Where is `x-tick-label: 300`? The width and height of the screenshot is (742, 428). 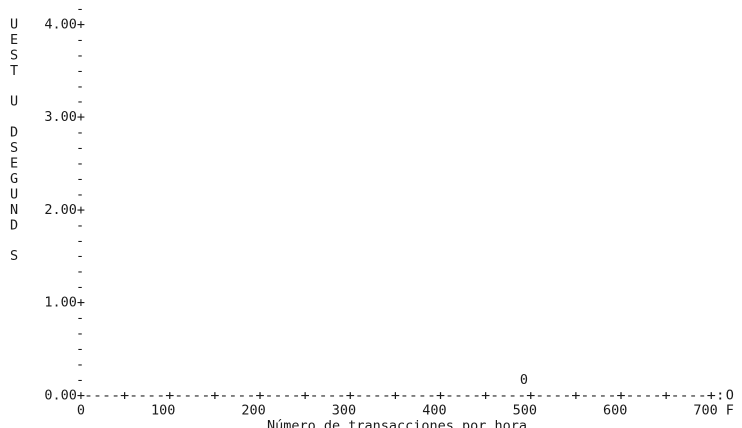
x-tick-label: 300 is located at coordinates (344, 411).